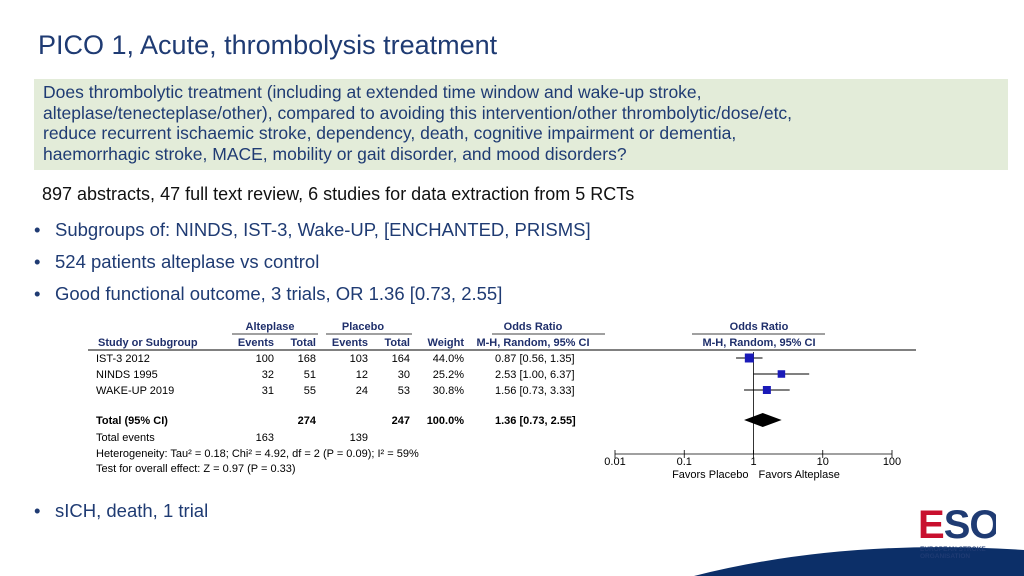  Describe the element at coordinates (401, 359) in the screenshot. I see `total2-cell: 164` at that location.